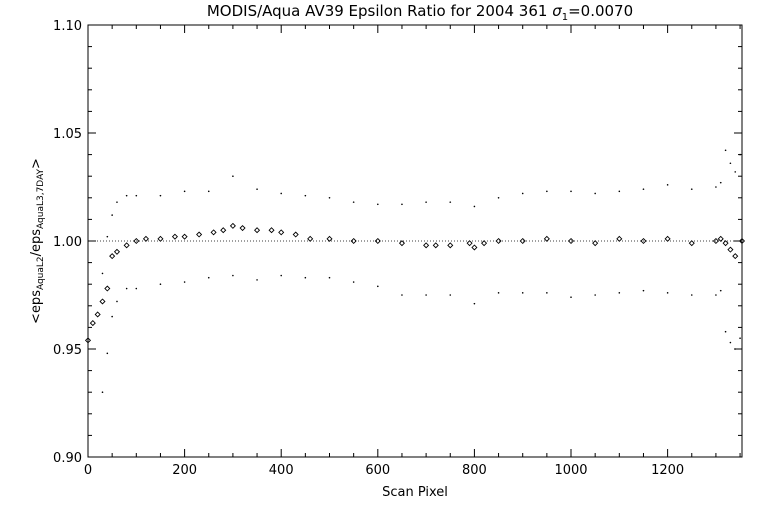  I want to click on x-tick-label: 600, so click(377, 470).